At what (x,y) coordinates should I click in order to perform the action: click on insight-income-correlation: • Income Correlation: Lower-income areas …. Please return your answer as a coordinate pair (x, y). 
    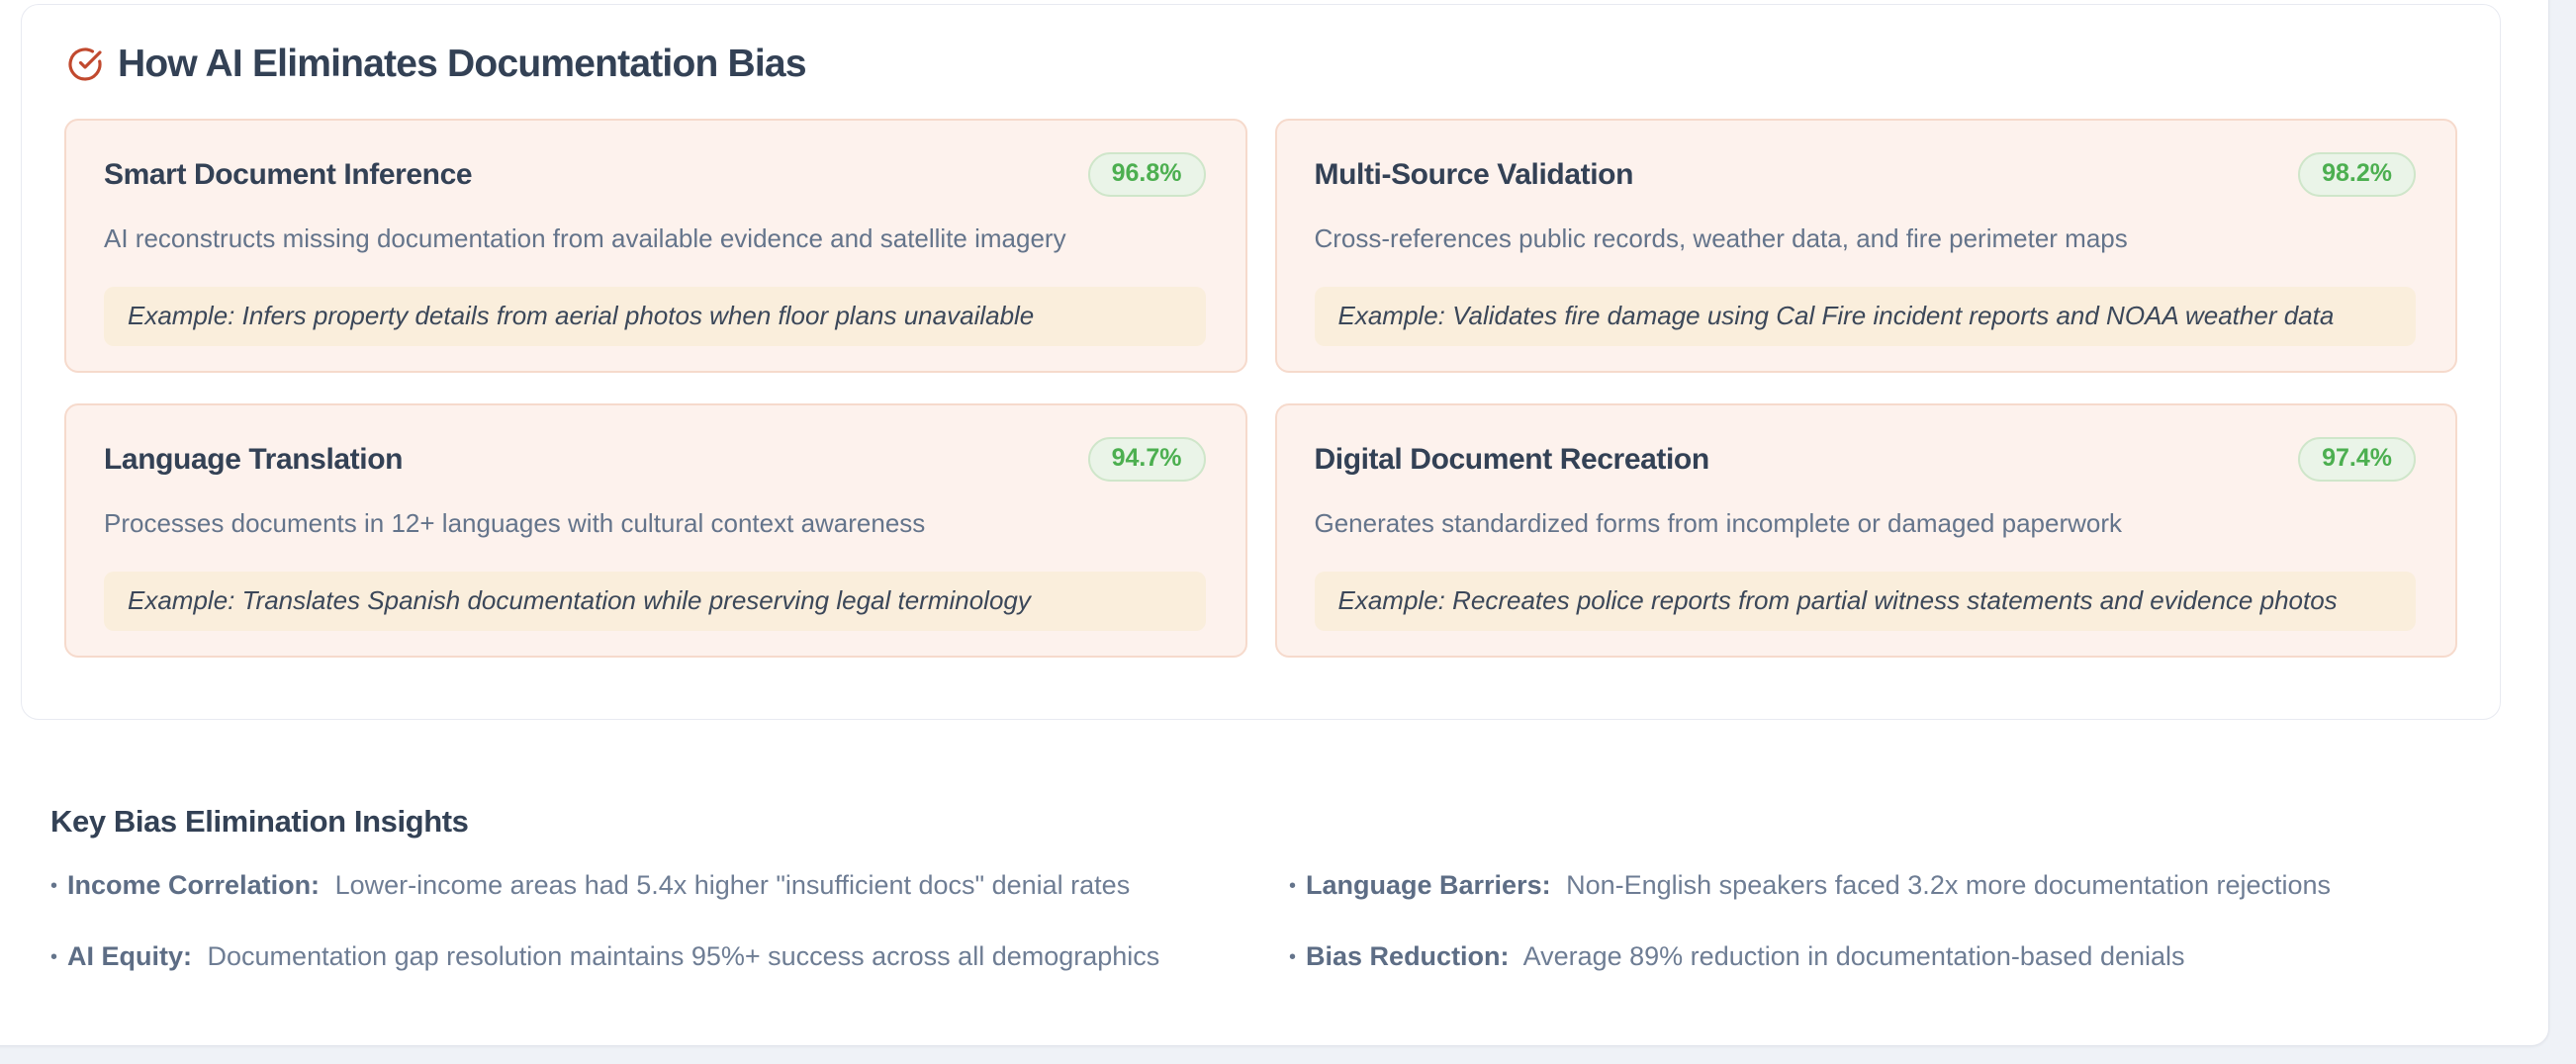
    Looking at the image, I should click on (656, 885).